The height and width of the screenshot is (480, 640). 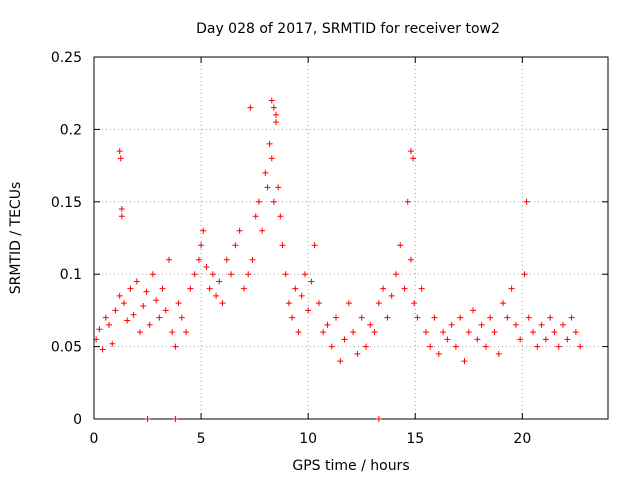 What do you see at coordinates (71, 275) in the screenshot?
I see `y-tick-label: 0.1` at bounding box center [71, 275].